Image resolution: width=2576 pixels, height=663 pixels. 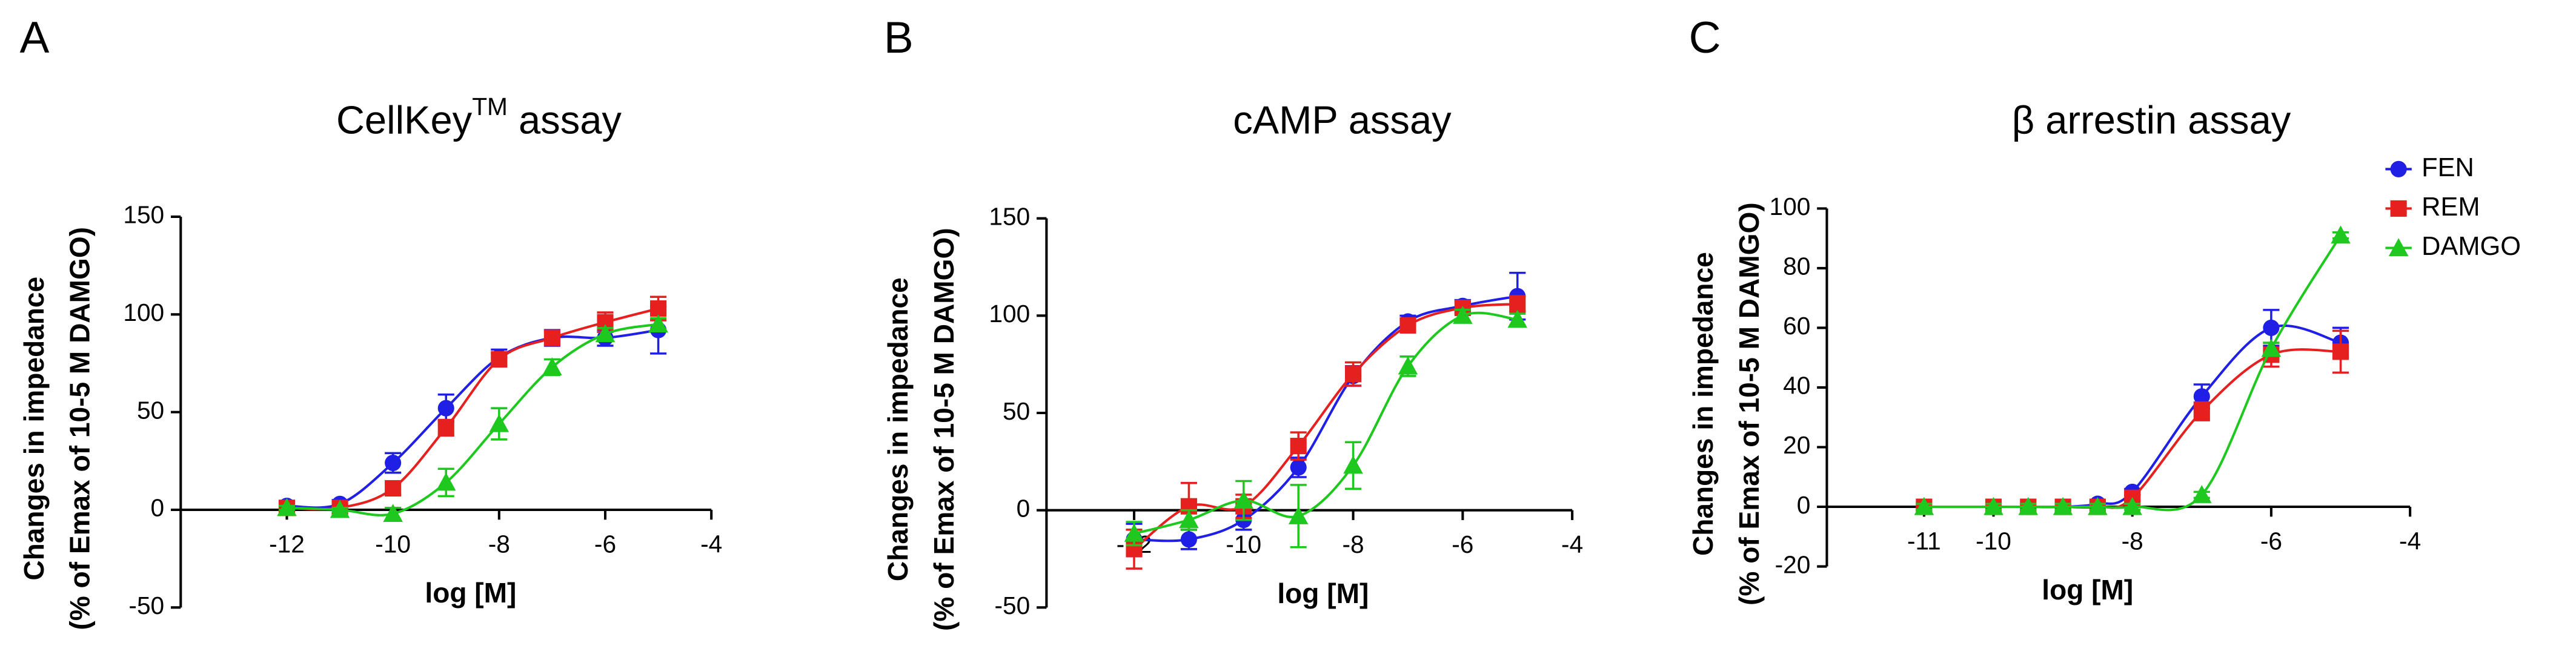 I want to click on title-text: CellKey, so click(x=405, y=120).